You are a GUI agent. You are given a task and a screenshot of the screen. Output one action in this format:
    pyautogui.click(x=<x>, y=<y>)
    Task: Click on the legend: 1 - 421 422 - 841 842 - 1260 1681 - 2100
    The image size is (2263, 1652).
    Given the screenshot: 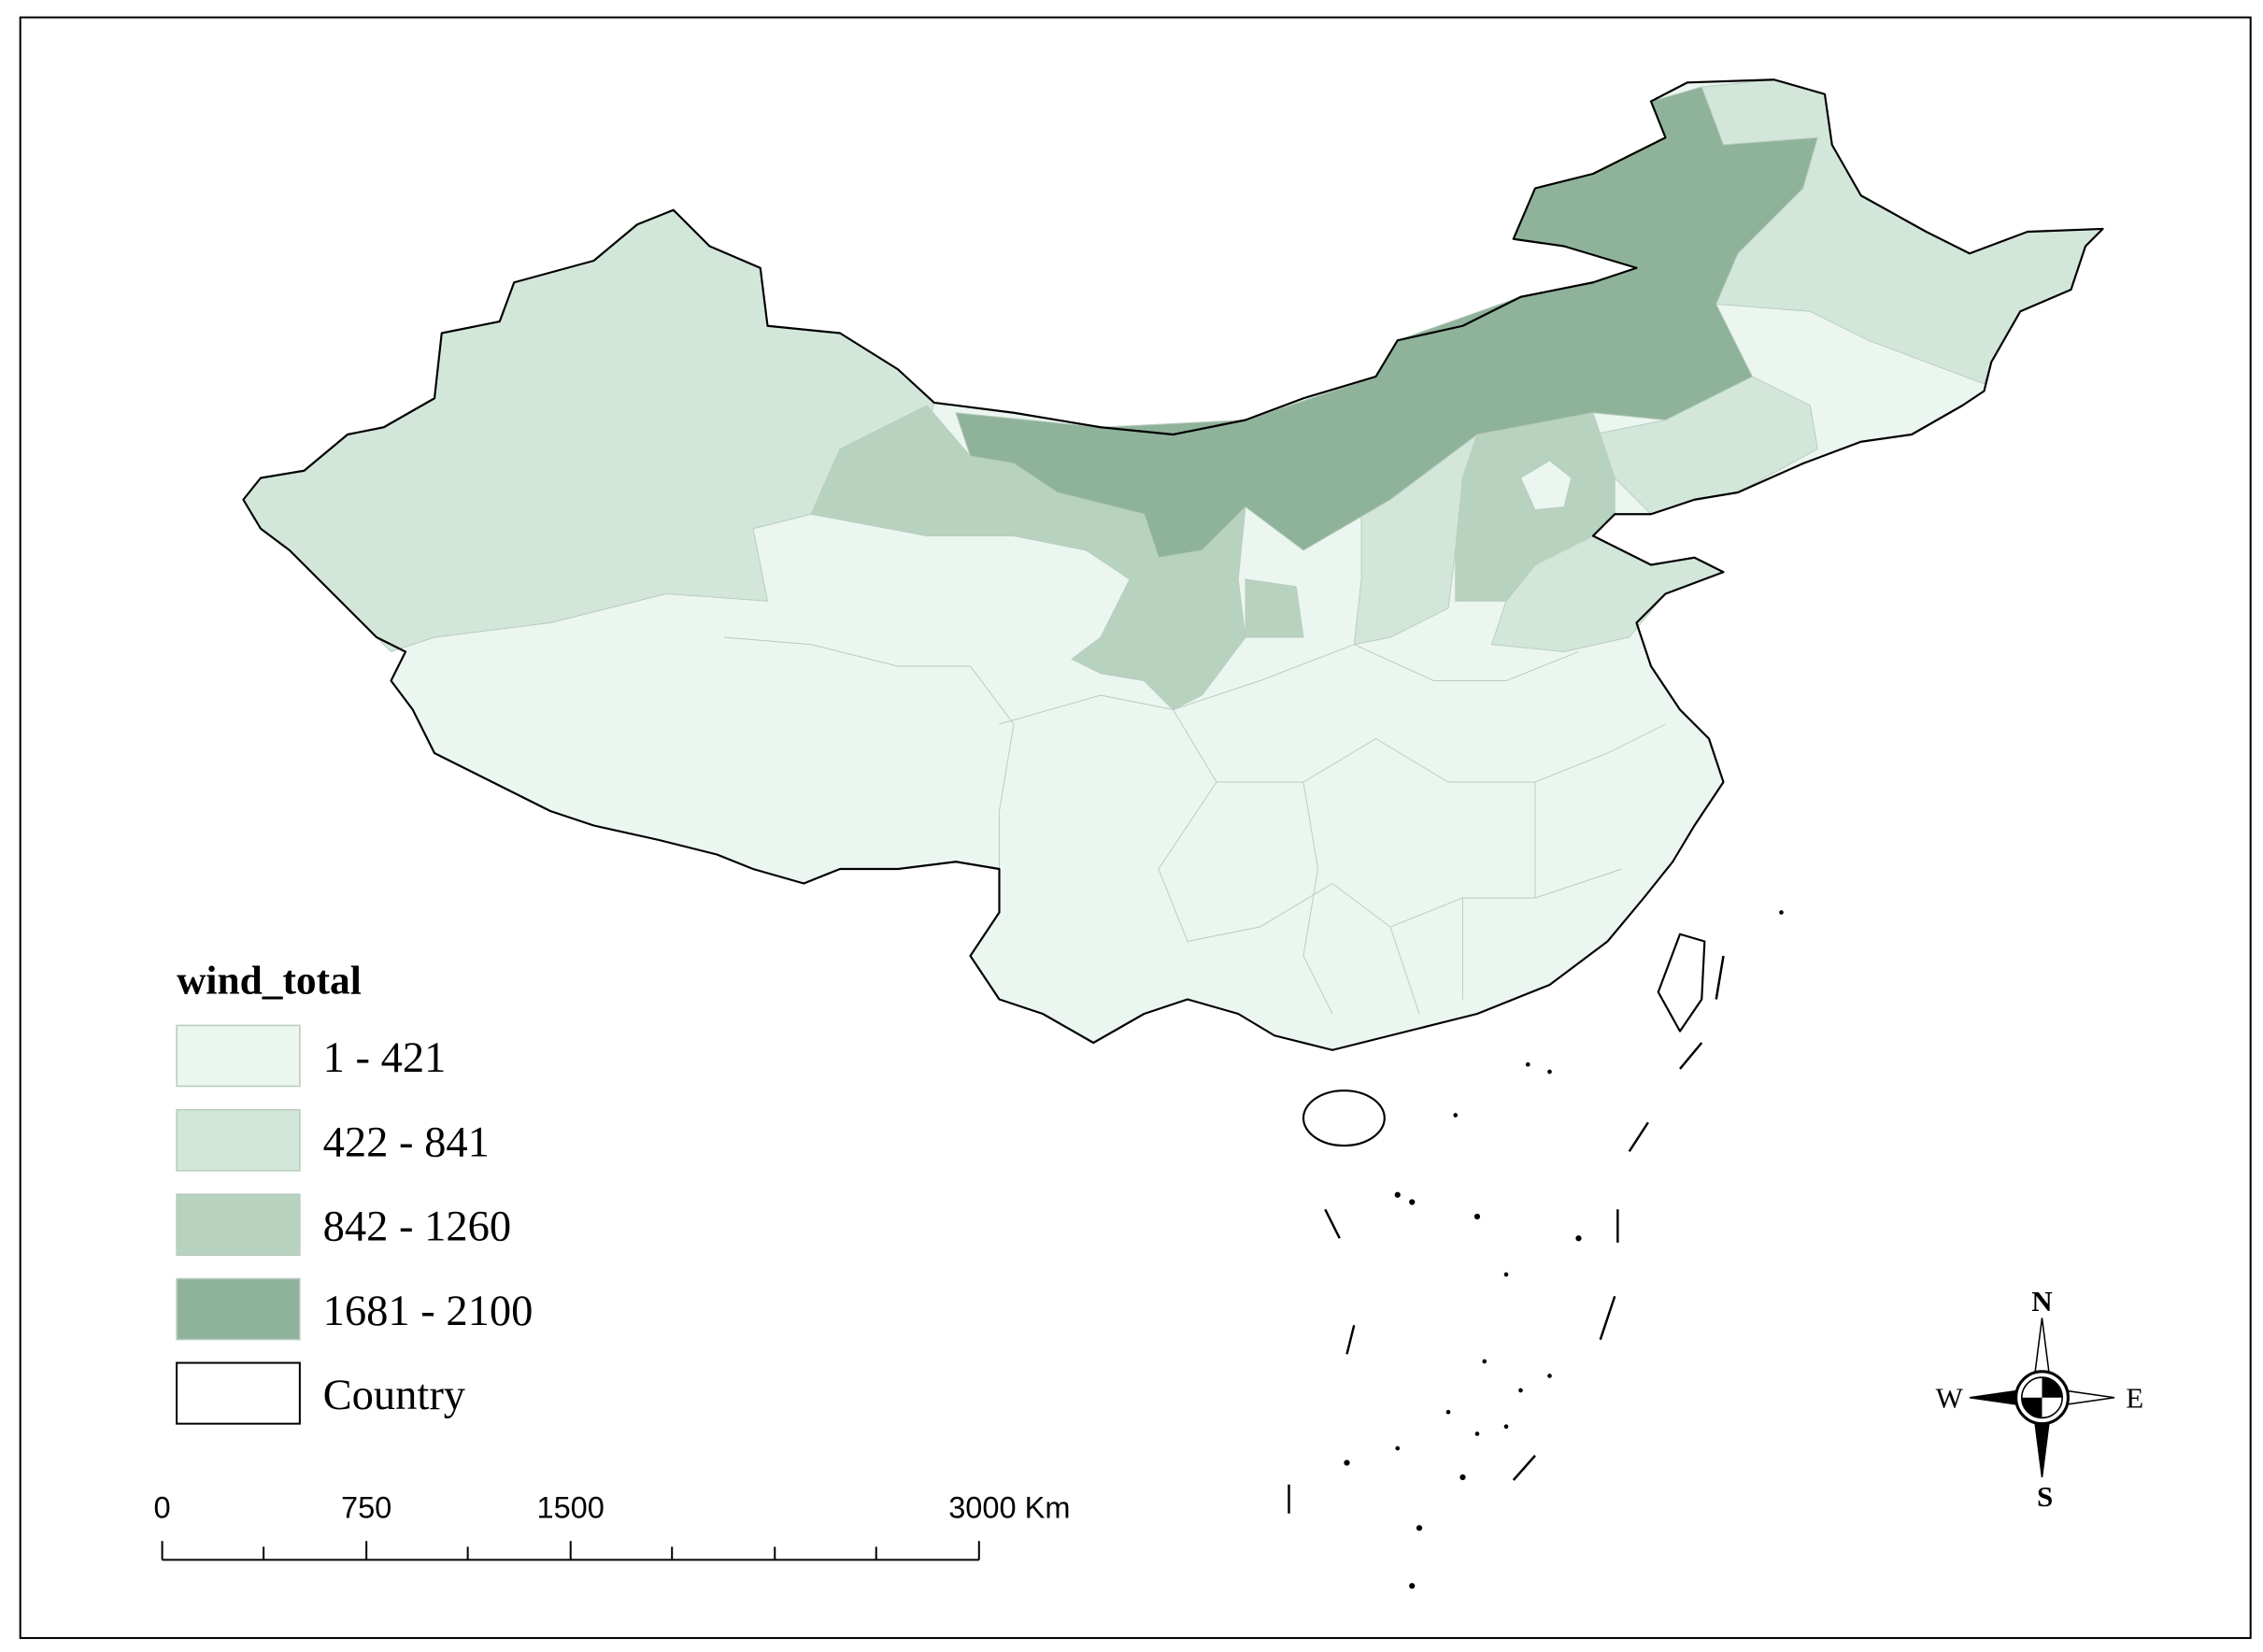 What is the action you would take?
    pyautogui.click(x=355, y=1182)
    